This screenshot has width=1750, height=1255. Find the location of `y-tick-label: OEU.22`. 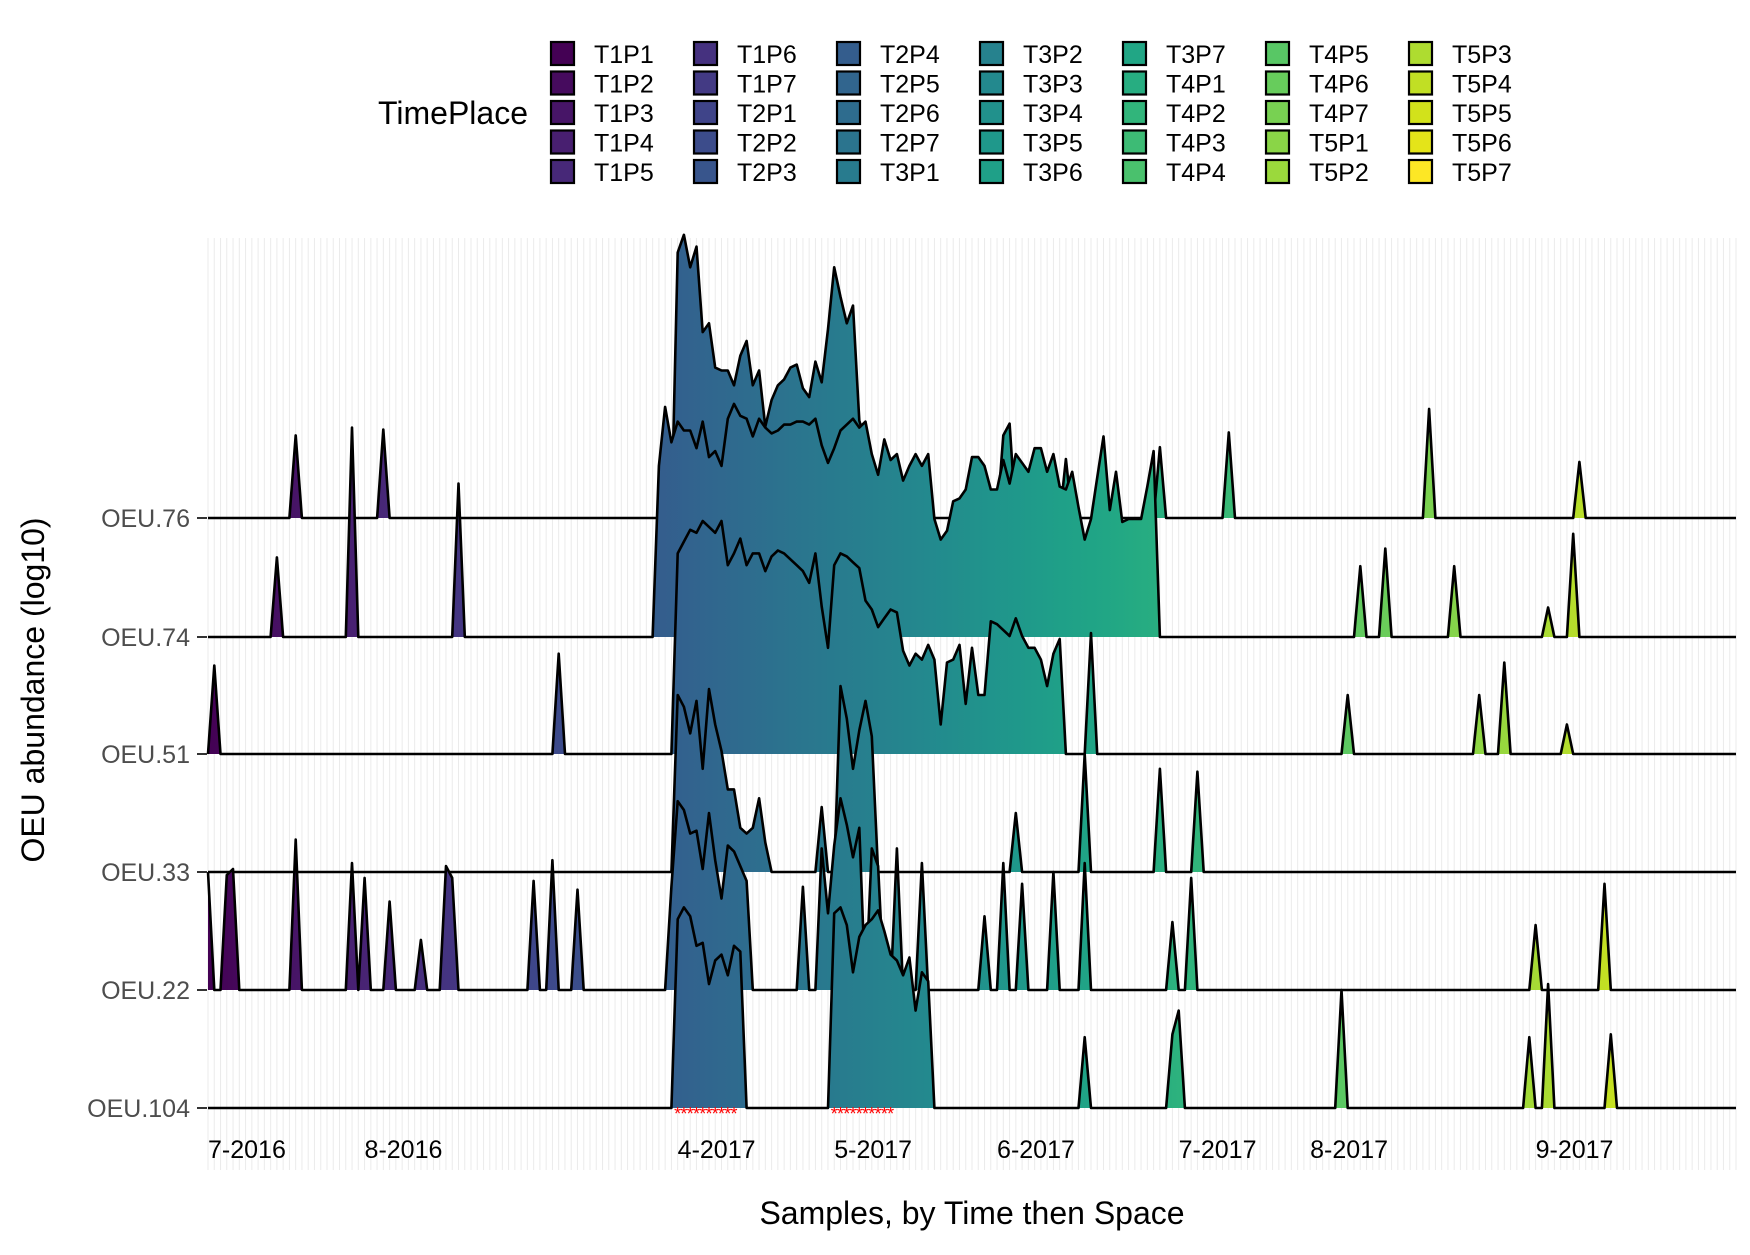

y-tick-label: OEU.22 is located at coordinates (145, 991).